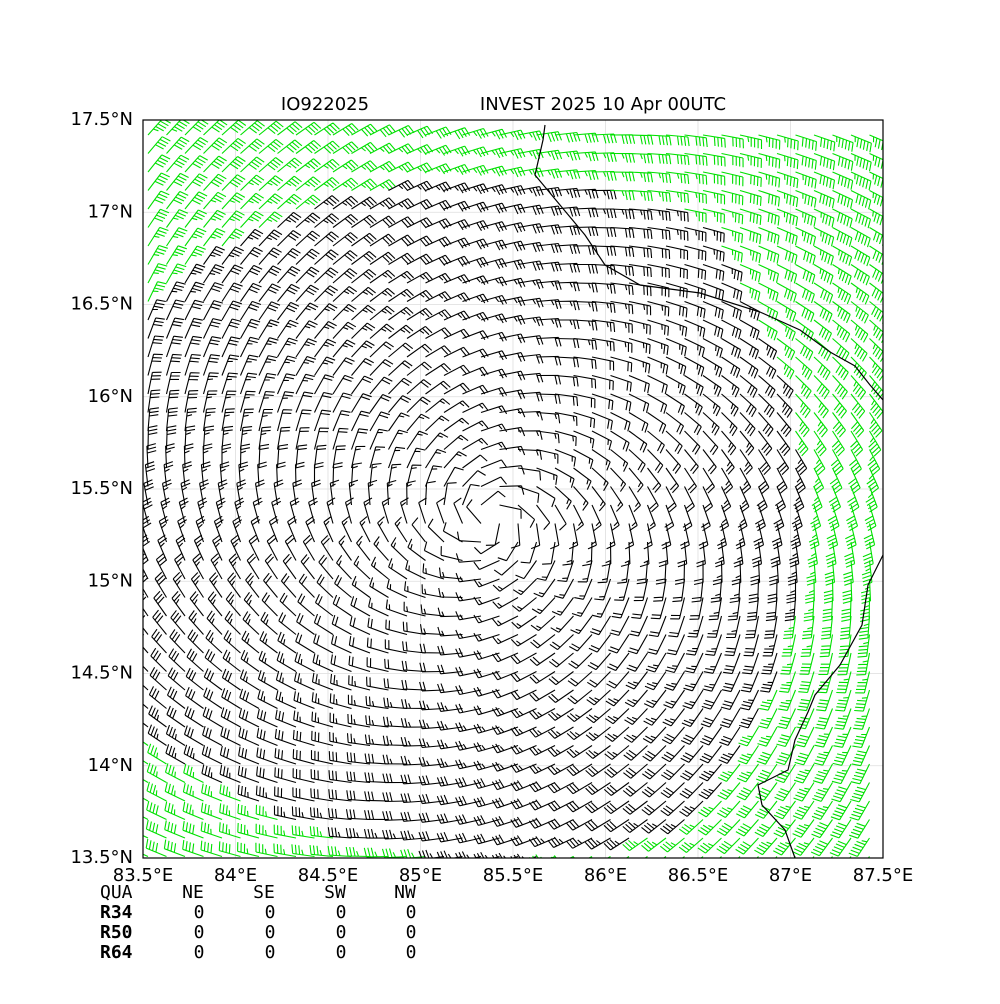 This screenshot has width=1000, height=1004. What do you see at coordinates (101, 488) in the screenshot?
I see `y-tick-label: 15.5°N` at bounding box center [101, 488].